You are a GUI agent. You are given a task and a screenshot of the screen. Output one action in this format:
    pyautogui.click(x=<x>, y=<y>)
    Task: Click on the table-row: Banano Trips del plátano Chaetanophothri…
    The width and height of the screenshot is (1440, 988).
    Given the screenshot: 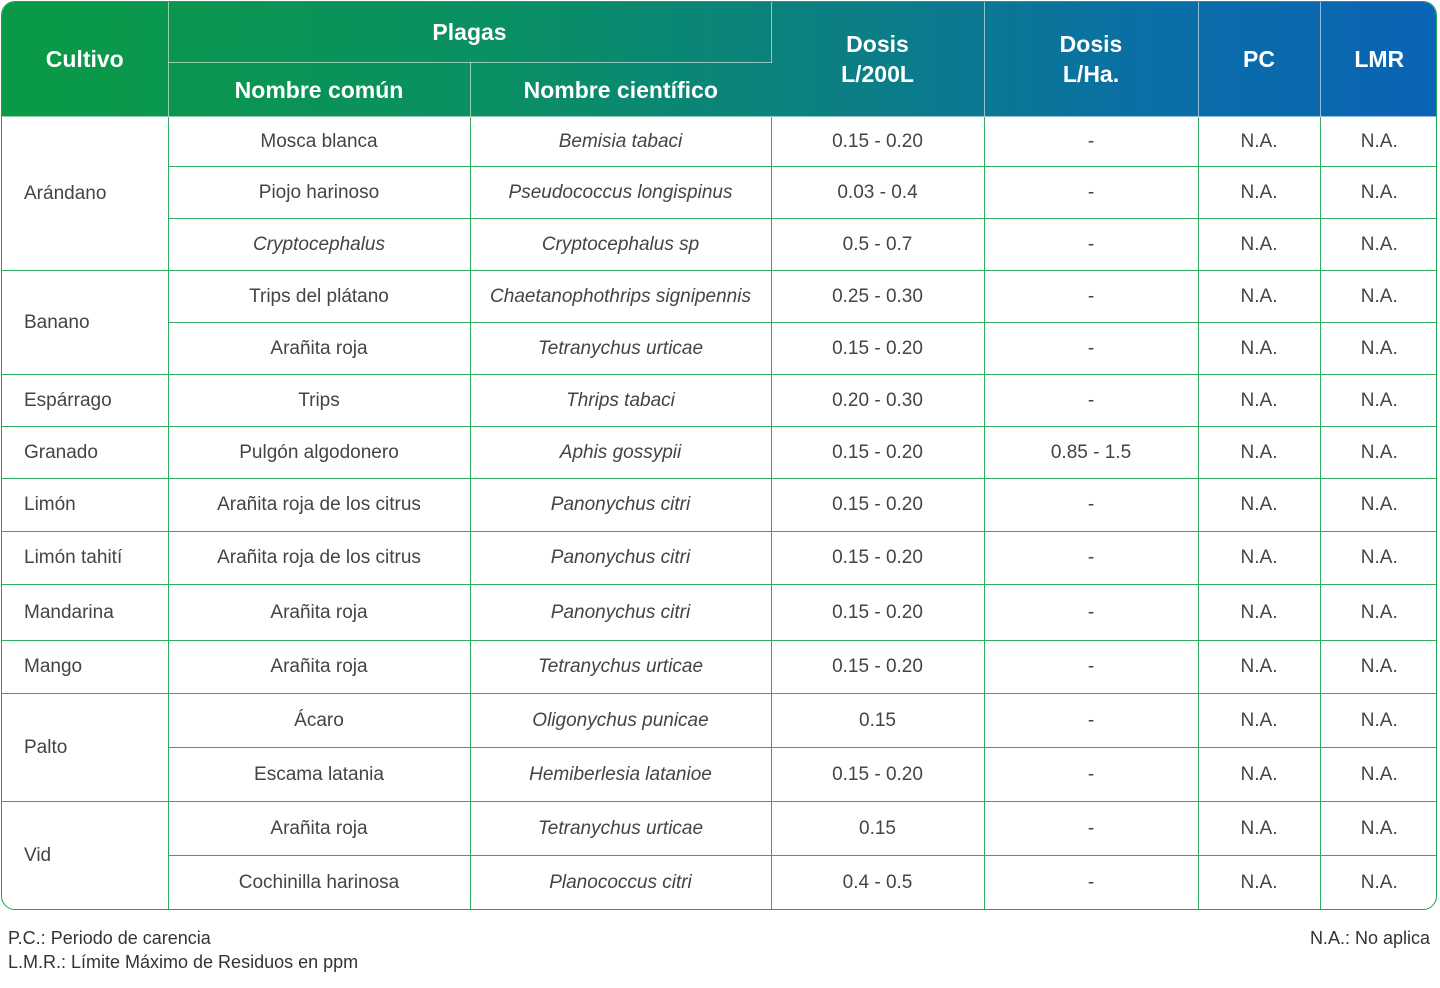 What is the action you would take?
    pyautogui.click(x=719, y=322)
    